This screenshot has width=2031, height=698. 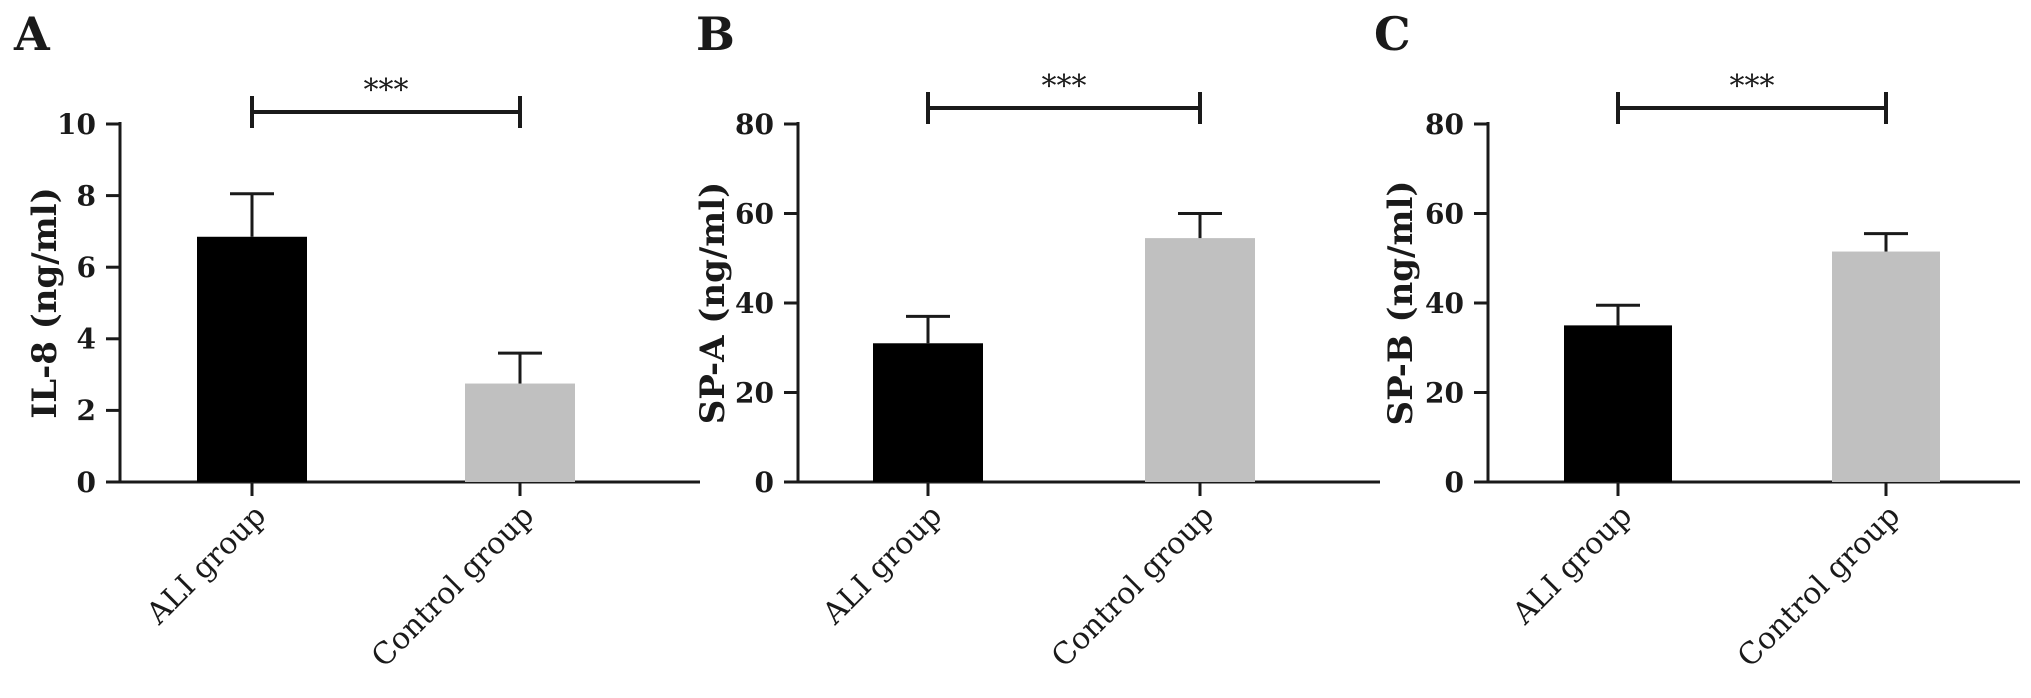 What do you see at coordinates (764, 482) in the screenshot?
I see `panel-b-y-tick-label: 0` at bounding box center [764, 482].